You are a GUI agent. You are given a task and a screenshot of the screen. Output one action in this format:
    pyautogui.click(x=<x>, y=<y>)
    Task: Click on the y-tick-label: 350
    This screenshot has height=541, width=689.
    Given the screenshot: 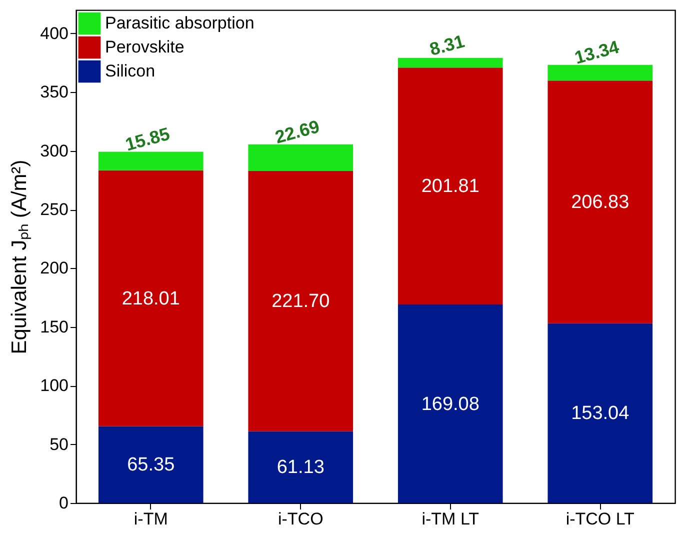 What is the action you would take?
    pyautogui.click(x=54, y=92)
    